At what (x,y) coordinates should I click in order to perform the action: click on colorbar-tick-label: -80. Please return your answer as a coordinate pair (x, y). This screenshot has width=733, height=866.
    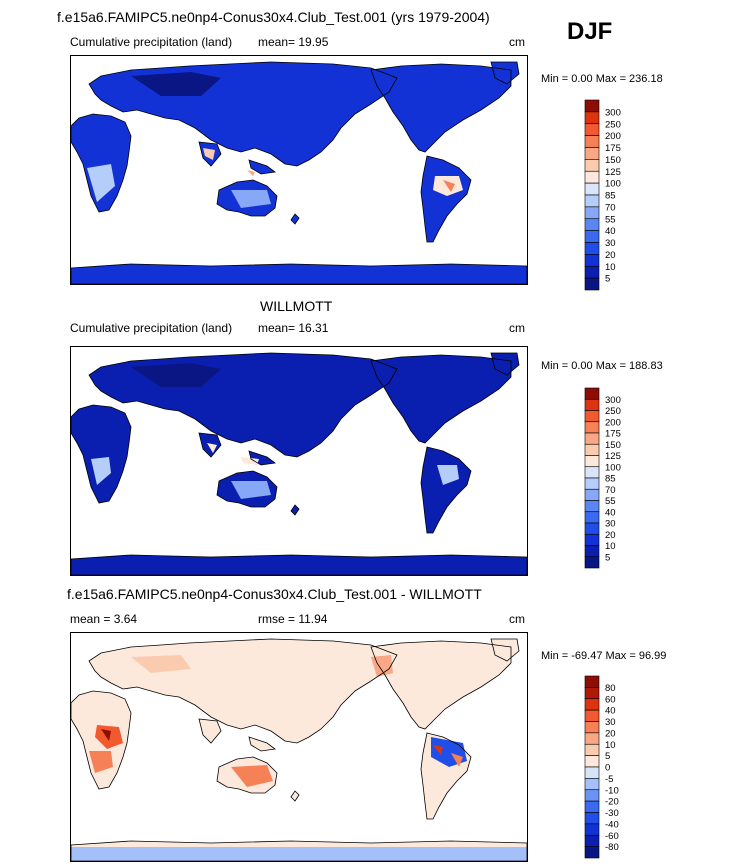
    Looking at the image, I should click on (612, 847).